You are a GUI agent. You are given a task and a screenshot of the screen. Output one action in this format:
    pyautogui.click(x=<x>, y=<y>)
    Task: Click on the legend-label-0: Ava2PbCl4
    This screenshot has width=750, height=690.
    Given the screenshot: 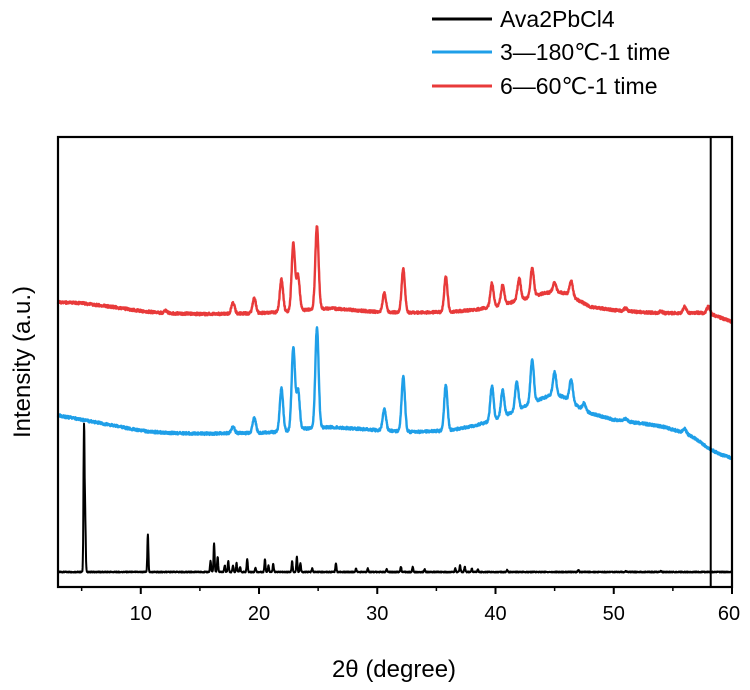 What is the action you would take?
    pyautogui.click(x=557, y=19)
    